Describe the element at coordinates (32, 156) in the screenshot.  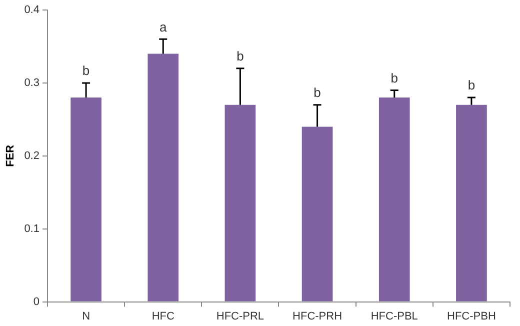
I see `y-tick-label: 0.2` at that location.